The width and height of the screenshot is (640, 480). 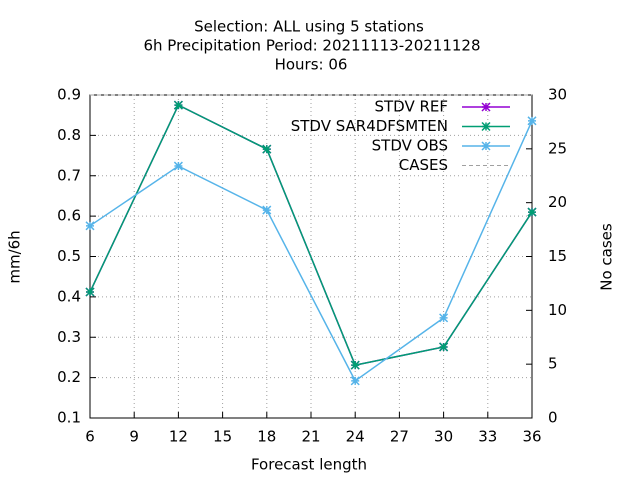 I want to click on x-tick-label: 18, so click(x=266, y=437).